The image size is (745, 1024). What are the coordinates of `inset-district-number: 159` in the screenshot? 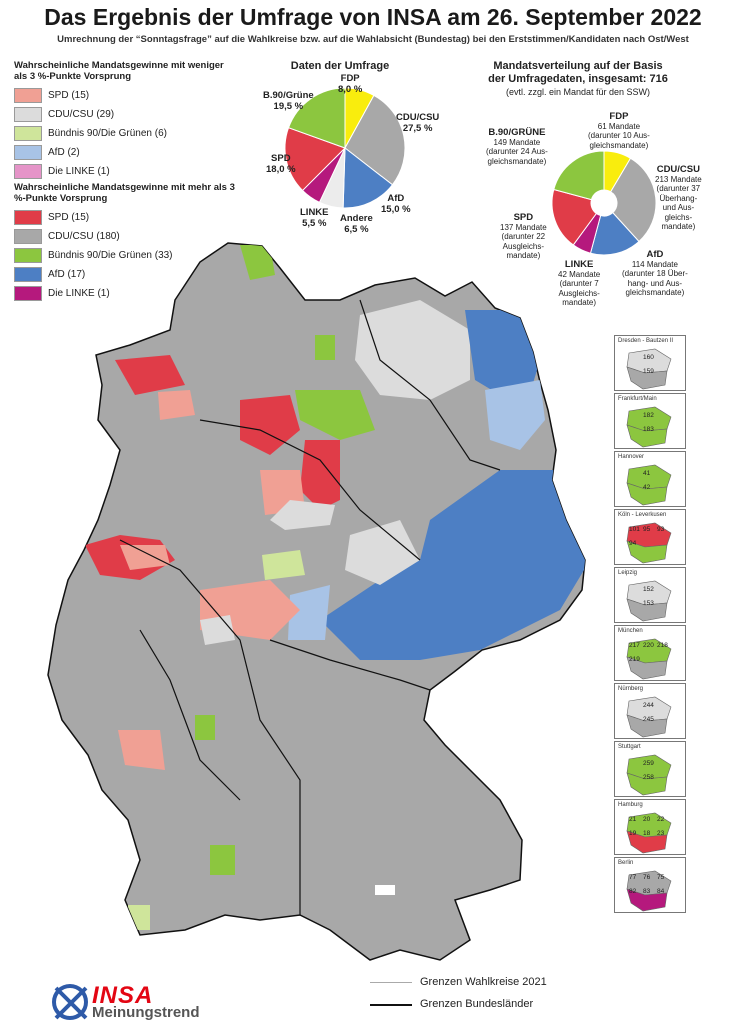 It's located at (648, 371).